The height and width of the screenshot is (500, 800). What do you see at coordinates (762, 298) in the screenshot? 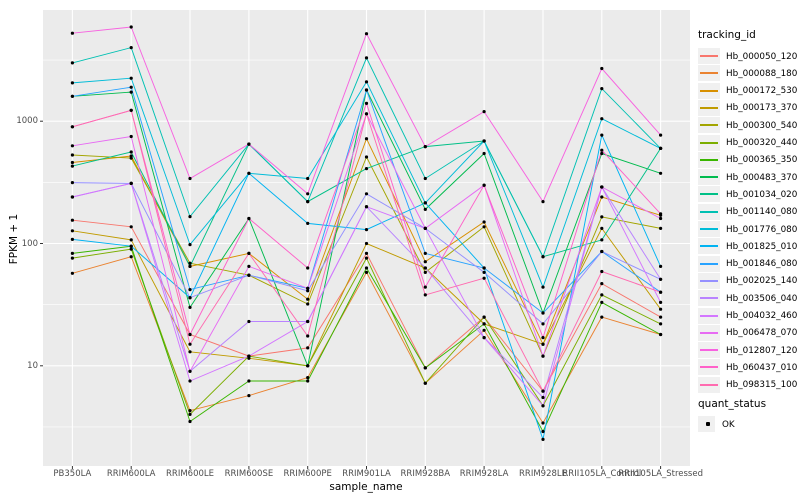
I see `legend-label: Hb_003506_040` at bounding box center [762, 298].